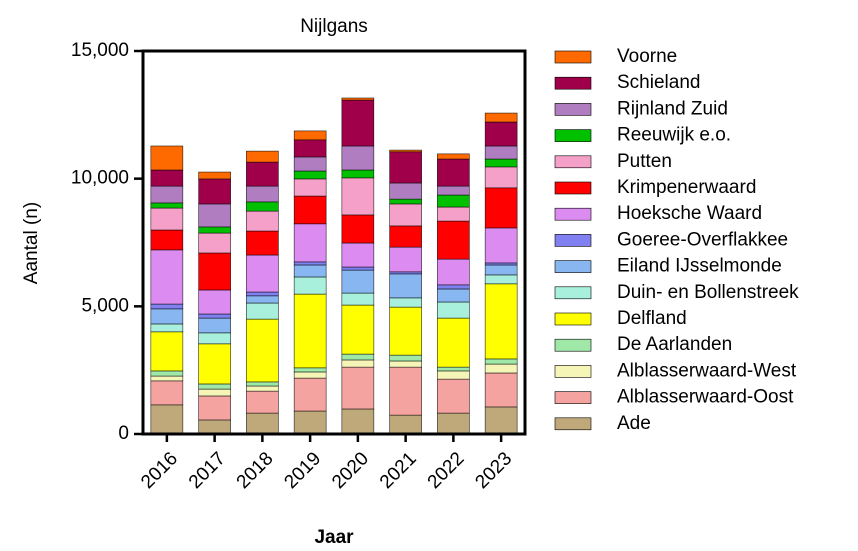 The height and width of the screenshot is (551, 858). What do you see at coordinates (105, 305) in the screenshot?
I see `y-tick-label: 5,000` at bounding box center [105, 305].